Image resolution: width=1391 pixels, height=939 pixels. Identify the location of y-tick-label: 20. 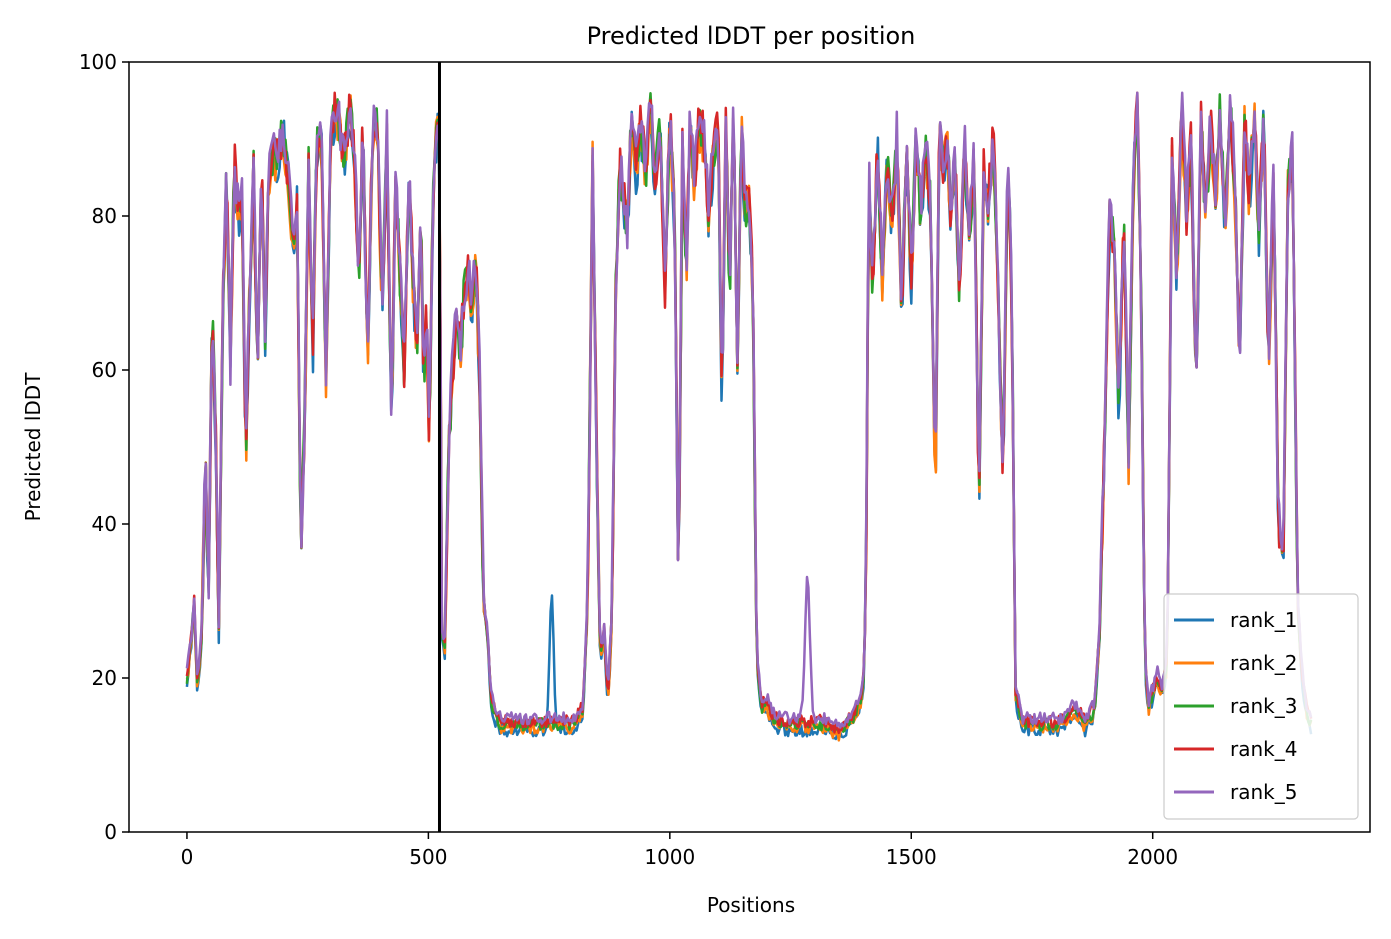
(104, 678).